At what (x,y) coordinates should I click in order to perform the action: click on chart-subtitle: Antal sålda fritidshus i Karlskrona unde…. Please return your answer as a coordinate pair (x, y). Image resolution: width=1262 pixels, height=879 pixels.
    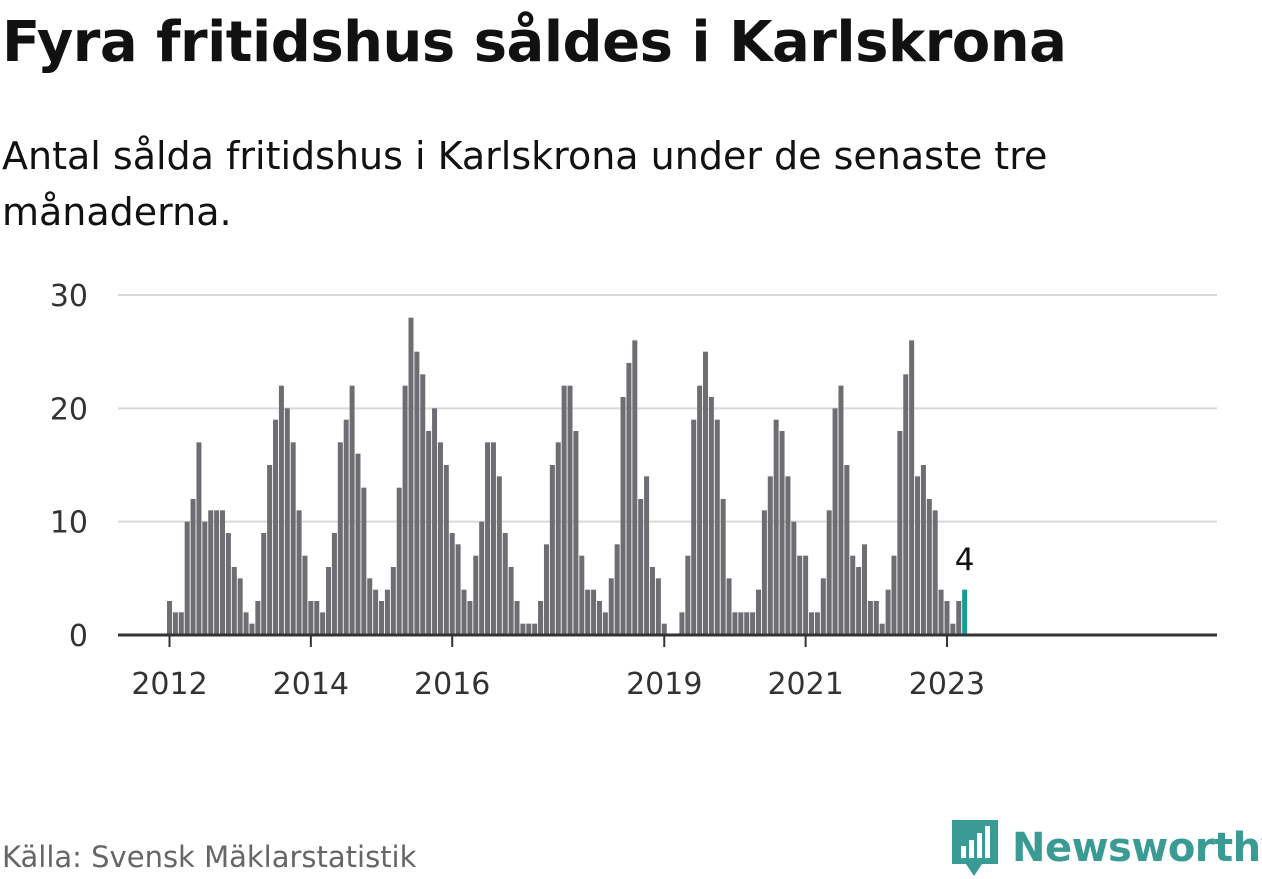
    Looking at the image, I should click on (525, 184).